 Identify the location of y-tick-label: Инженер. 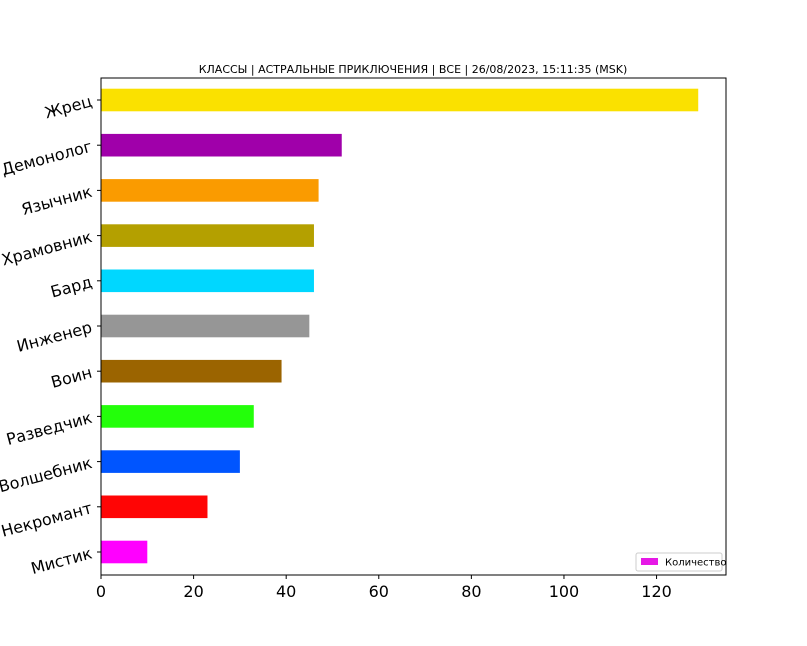
(54, 337).